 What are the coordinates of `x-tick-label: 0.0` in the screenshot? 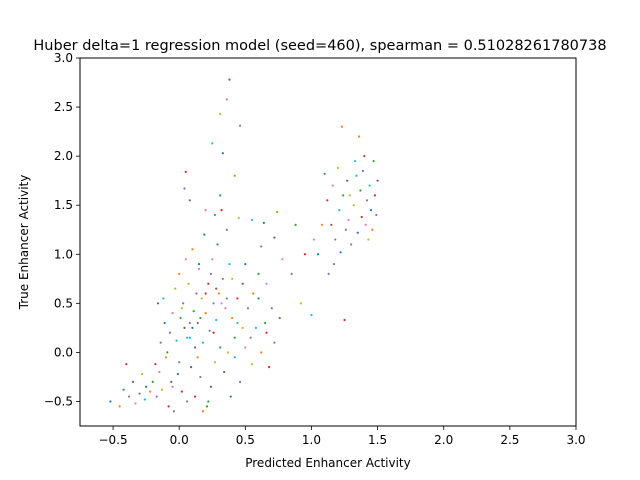 It's located at (179, 440).